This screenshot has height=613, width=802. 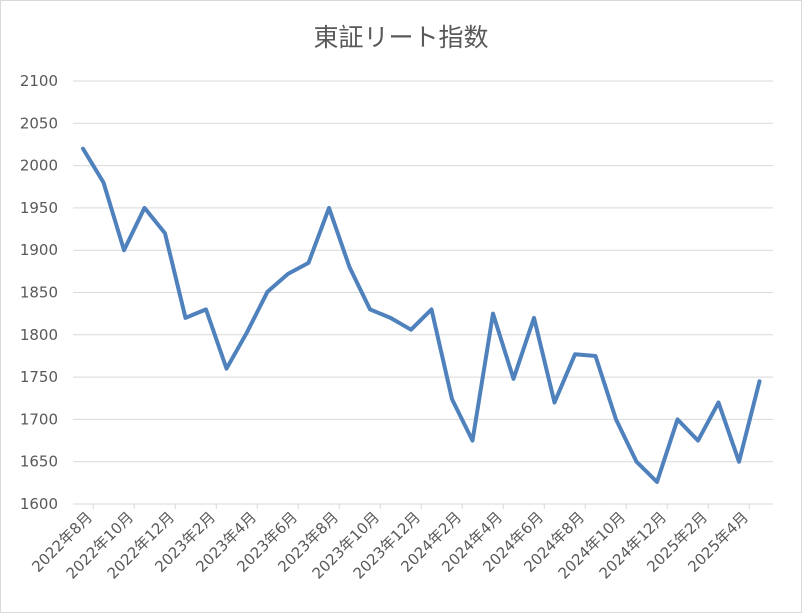 I want to click on y-tick-label: 1650, so click(x=39, y=462).